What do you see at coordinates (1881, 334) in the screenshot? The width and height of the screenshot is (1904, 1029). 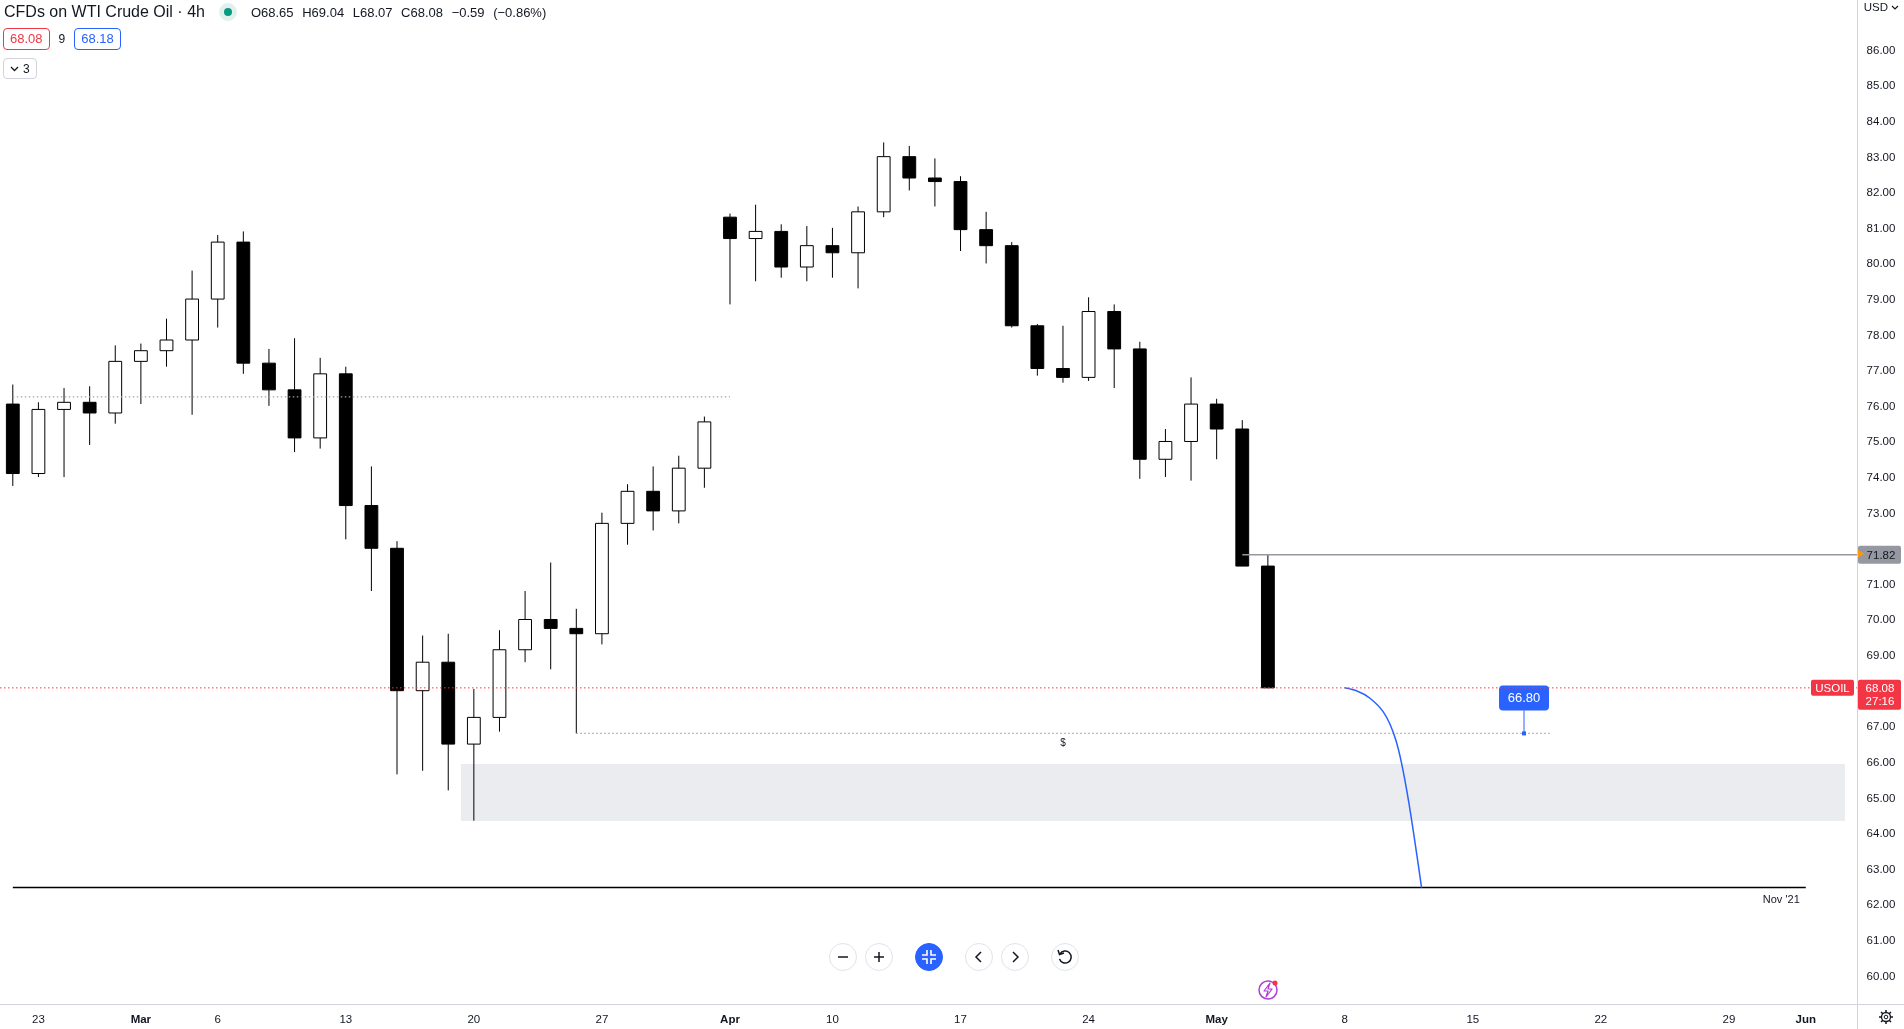 I see `y-tick-label: 78.00` at bounding box center [1881, 334].